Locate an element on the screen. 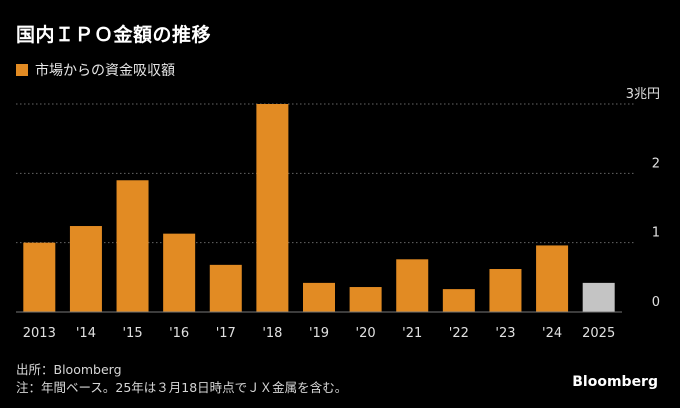 The height and width of the screenshot is (408, 680). y-tick-label: 1 is located at coordinates (656, 233).